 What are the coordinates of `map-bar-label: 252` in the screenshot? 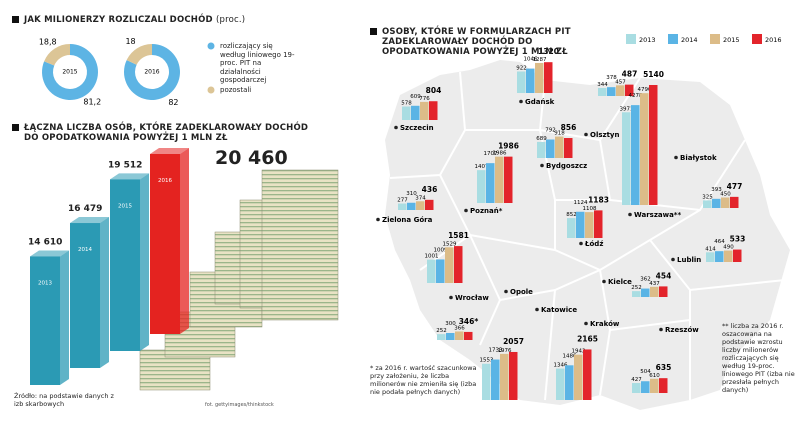 It's located at (441, 331).